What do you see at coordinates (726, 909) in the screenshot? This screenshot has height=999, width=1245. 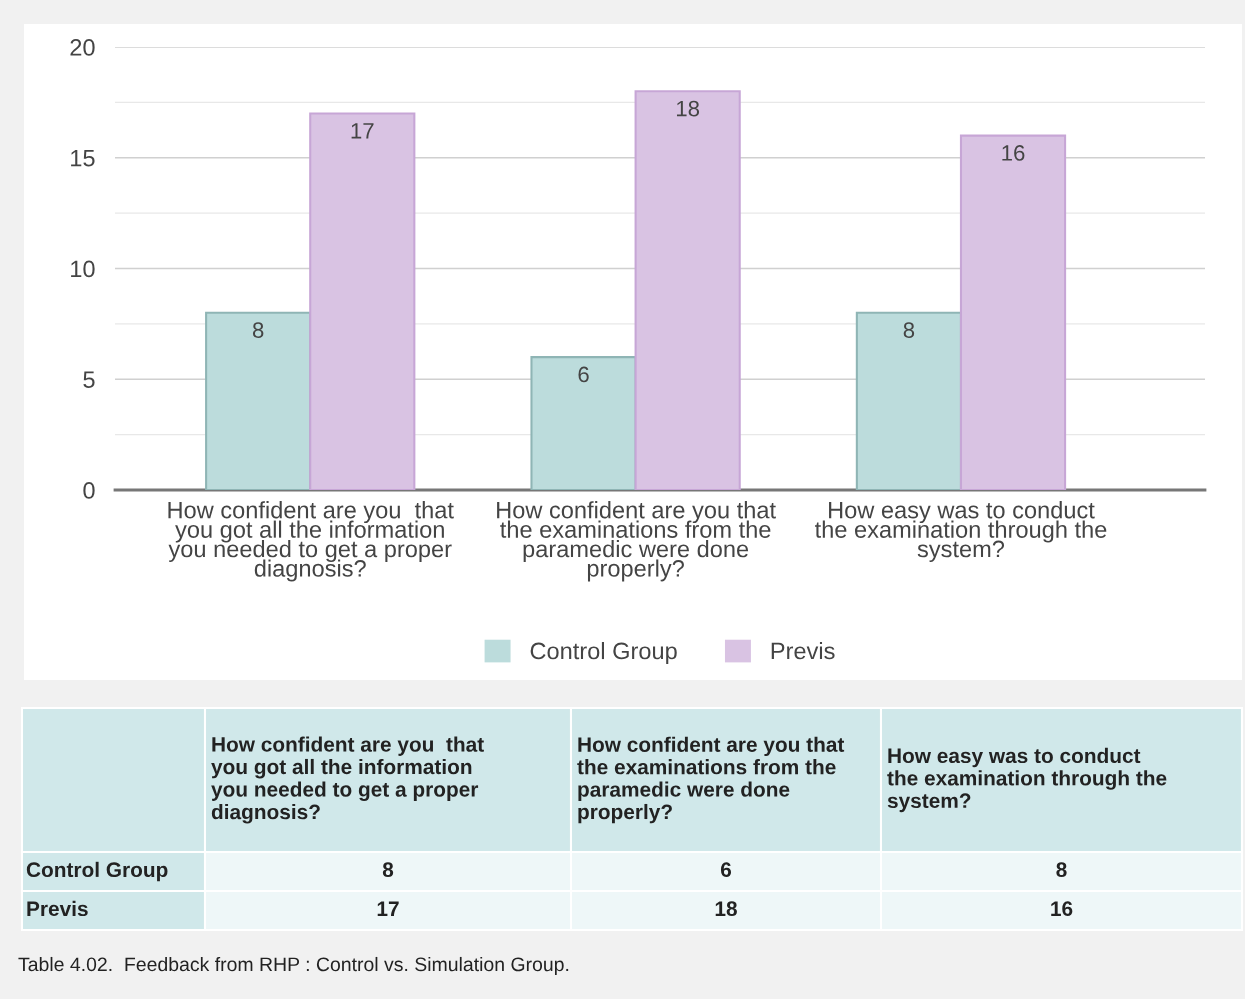 I see `text: 18` at bounding box center [726, 909].